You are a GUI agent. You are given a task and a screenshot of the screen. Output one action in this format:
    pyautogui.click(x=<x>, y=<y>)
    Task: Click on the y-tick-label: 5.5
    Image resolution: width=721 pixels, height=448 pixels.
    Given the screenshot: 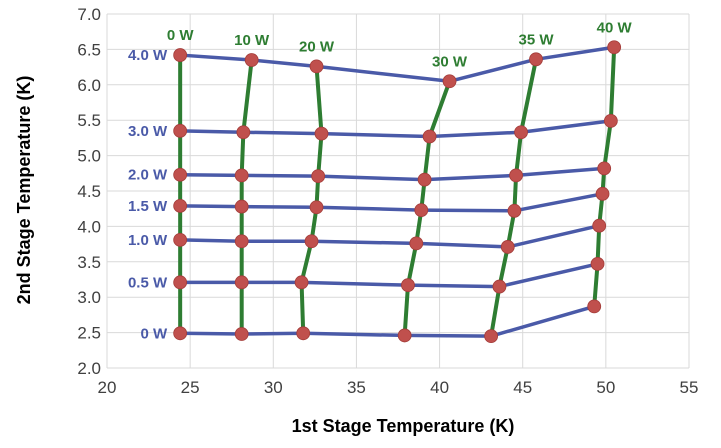 What is the action you would take?
    pyautogui.click(x=89, y=120)
    